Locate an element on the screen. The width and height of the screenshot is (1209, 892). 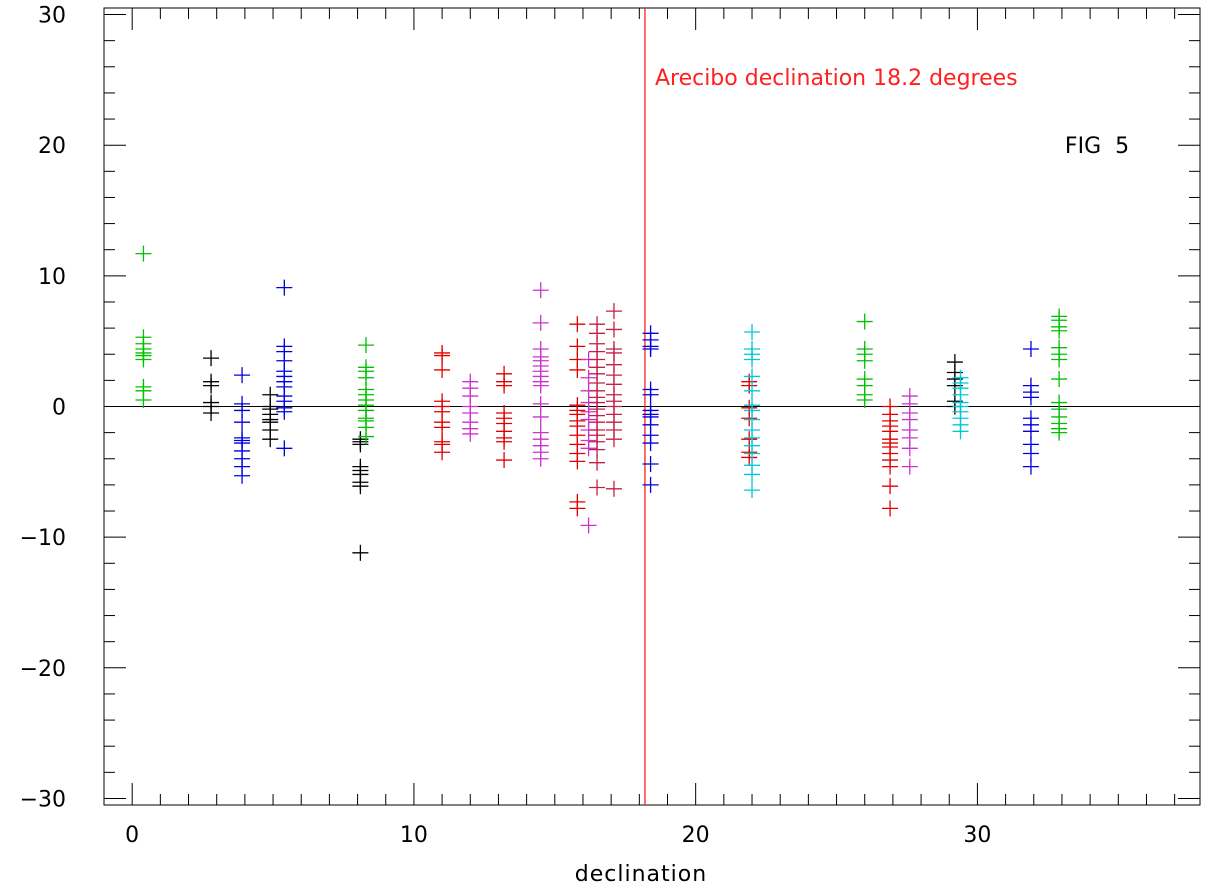
x-tick-label: 20 is located at coordinates (696, 835).